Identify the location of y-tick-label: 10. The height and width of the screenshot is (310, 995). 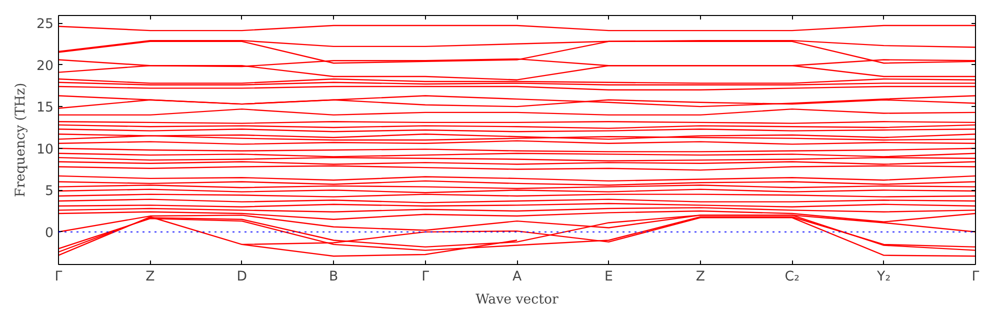
(45, 150).